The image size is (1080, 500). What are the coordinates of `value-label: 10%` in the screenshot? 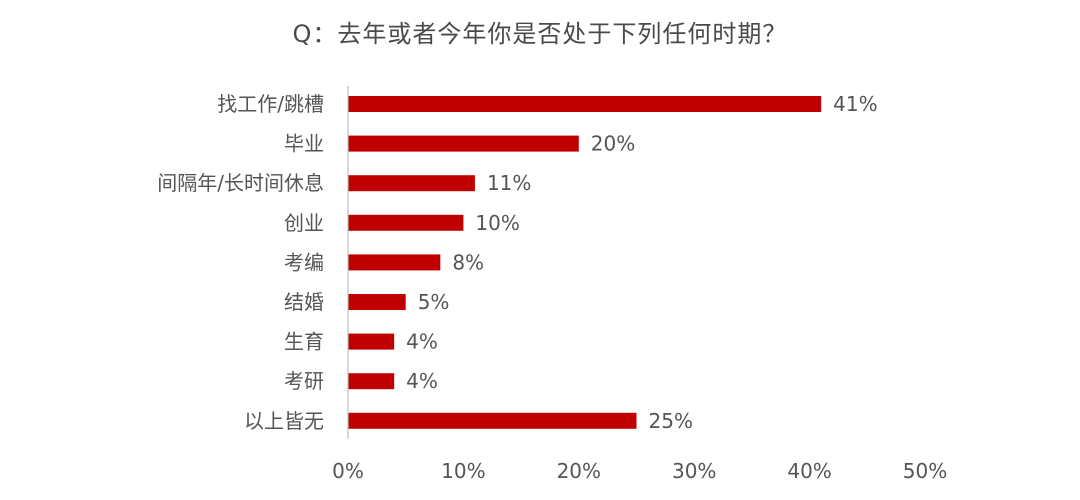 It's located at (497, 223).